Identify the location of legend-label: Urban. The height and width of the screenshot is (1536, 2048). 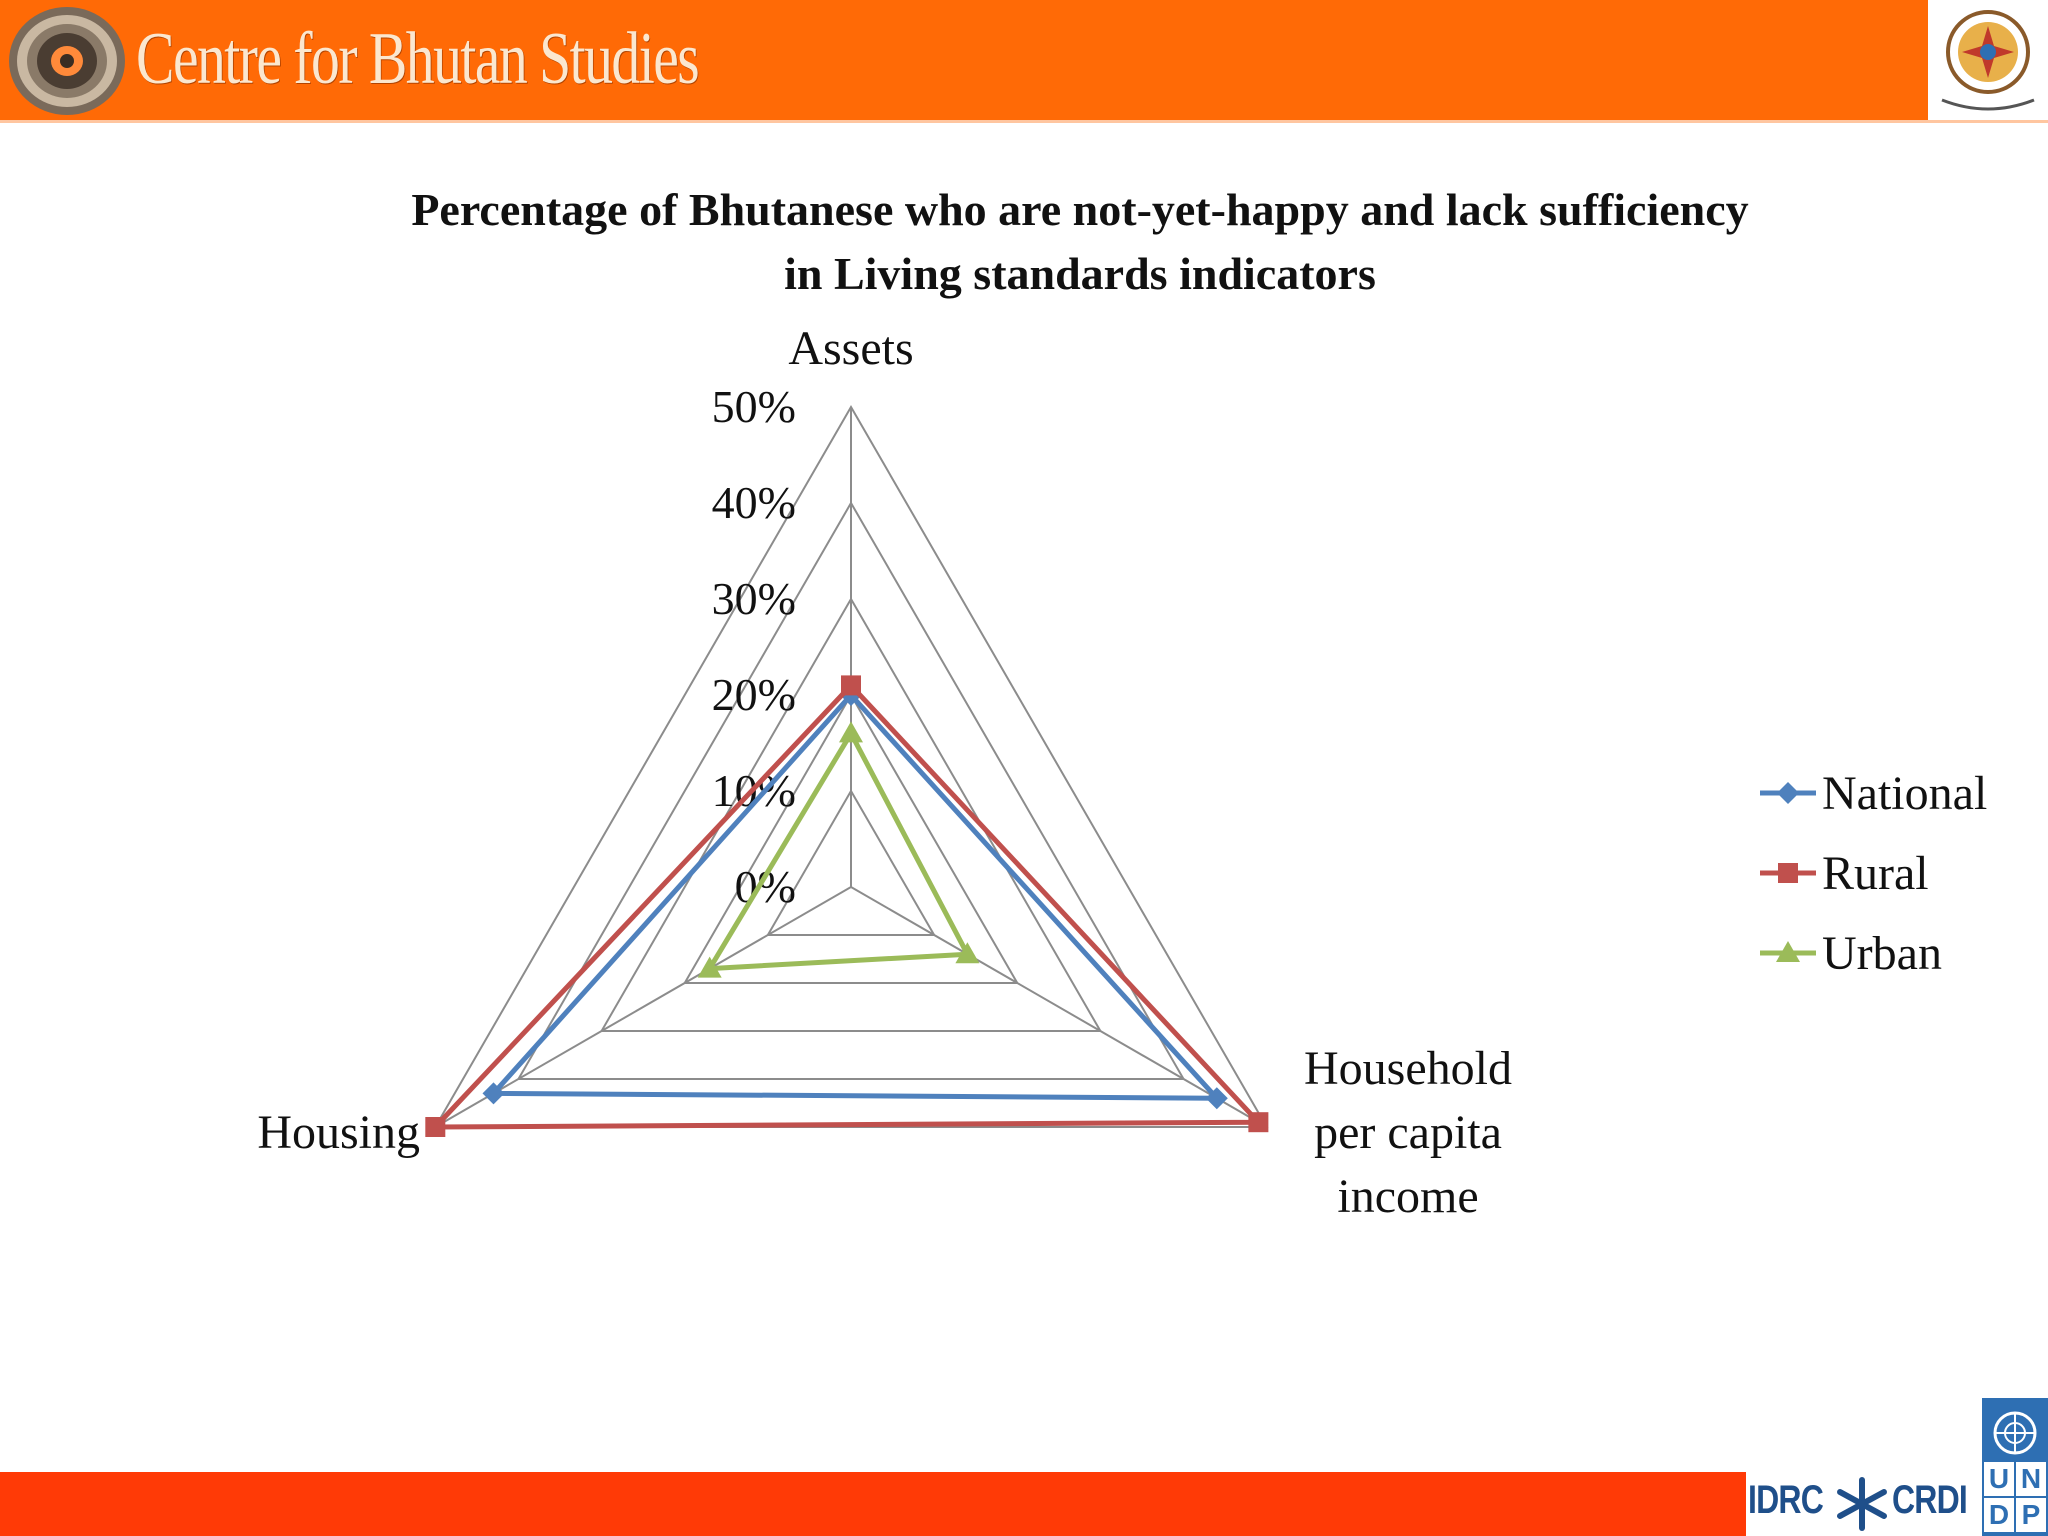
(1882, 953).